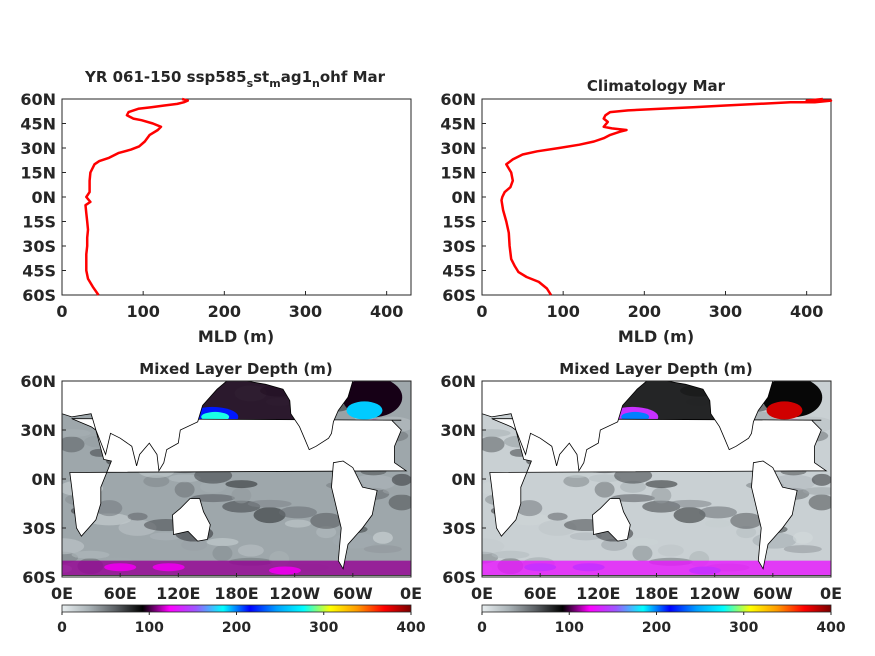  What do you see at coordinates (323, 628) in the screenshot?
I see `colorbar-tick-label: 300` at bounding box center [323, 628].